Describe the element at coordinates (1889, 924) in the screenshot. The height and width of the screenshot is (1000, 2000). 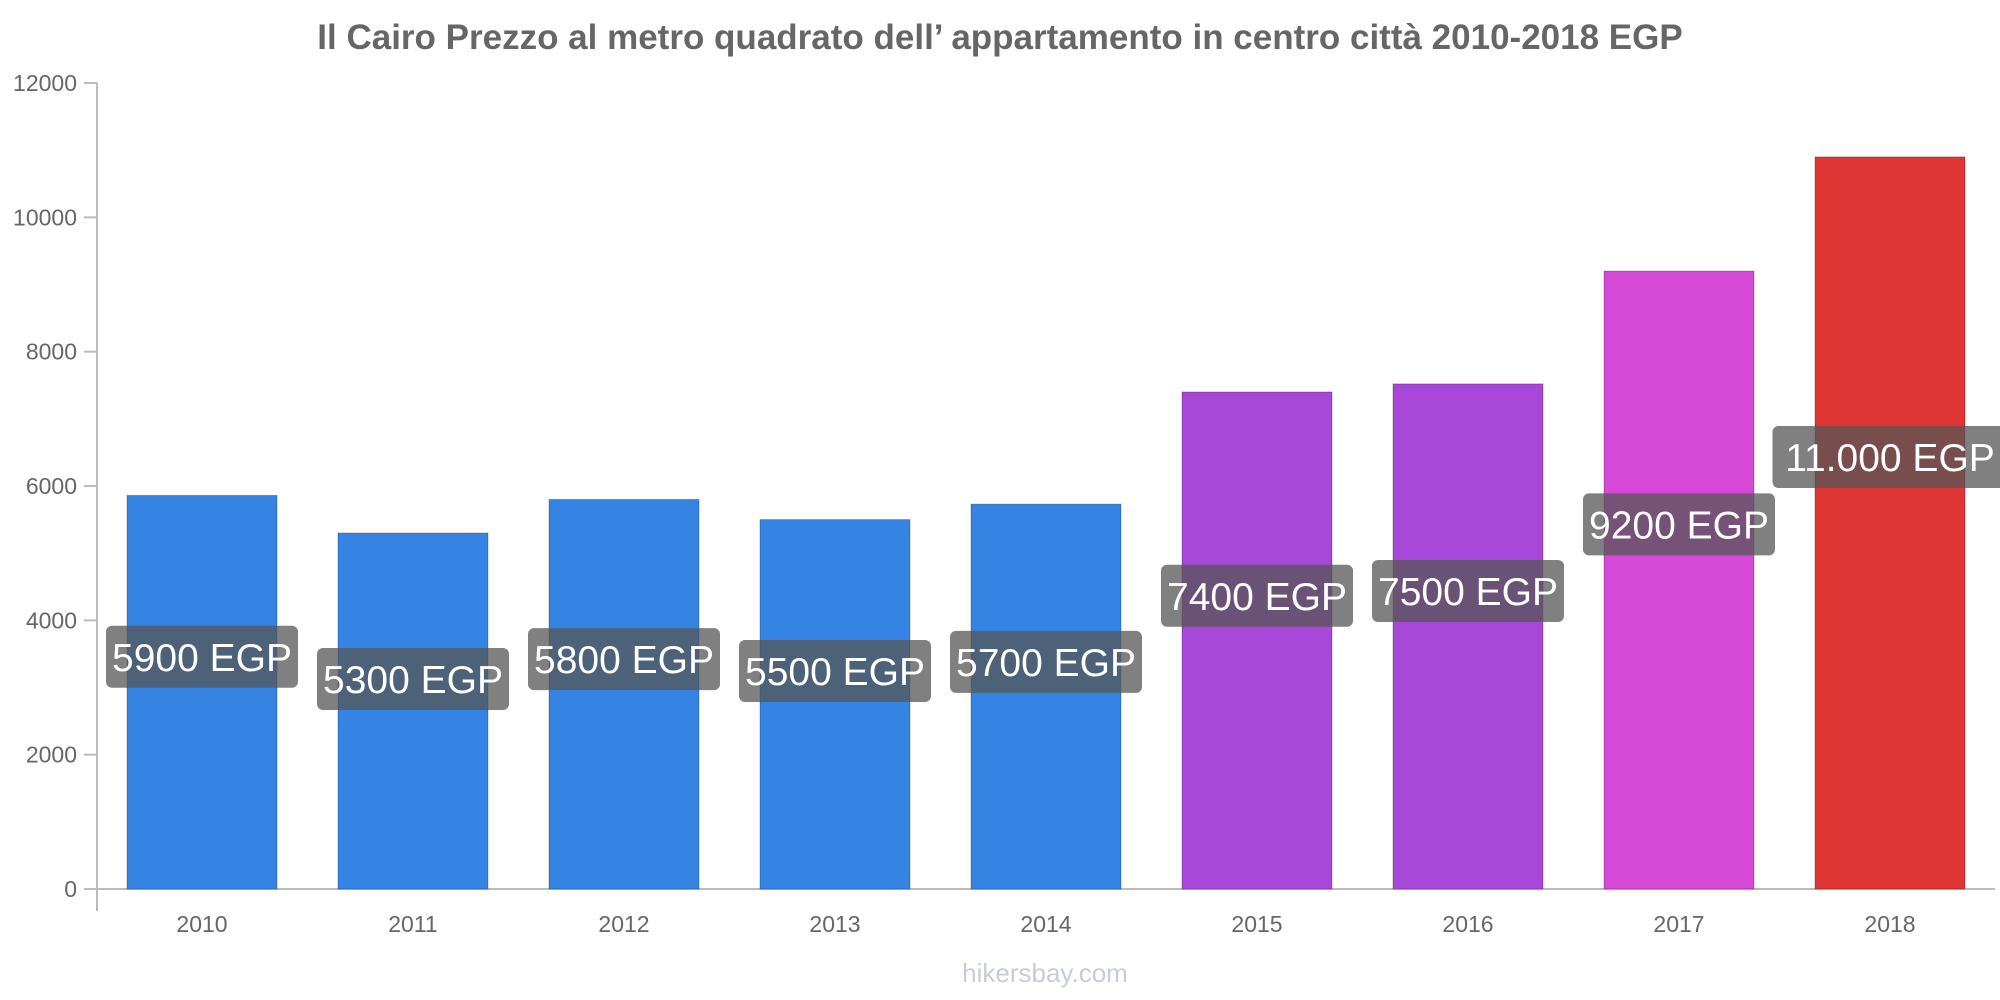
I see `x-tick-label: 2018` at that location.